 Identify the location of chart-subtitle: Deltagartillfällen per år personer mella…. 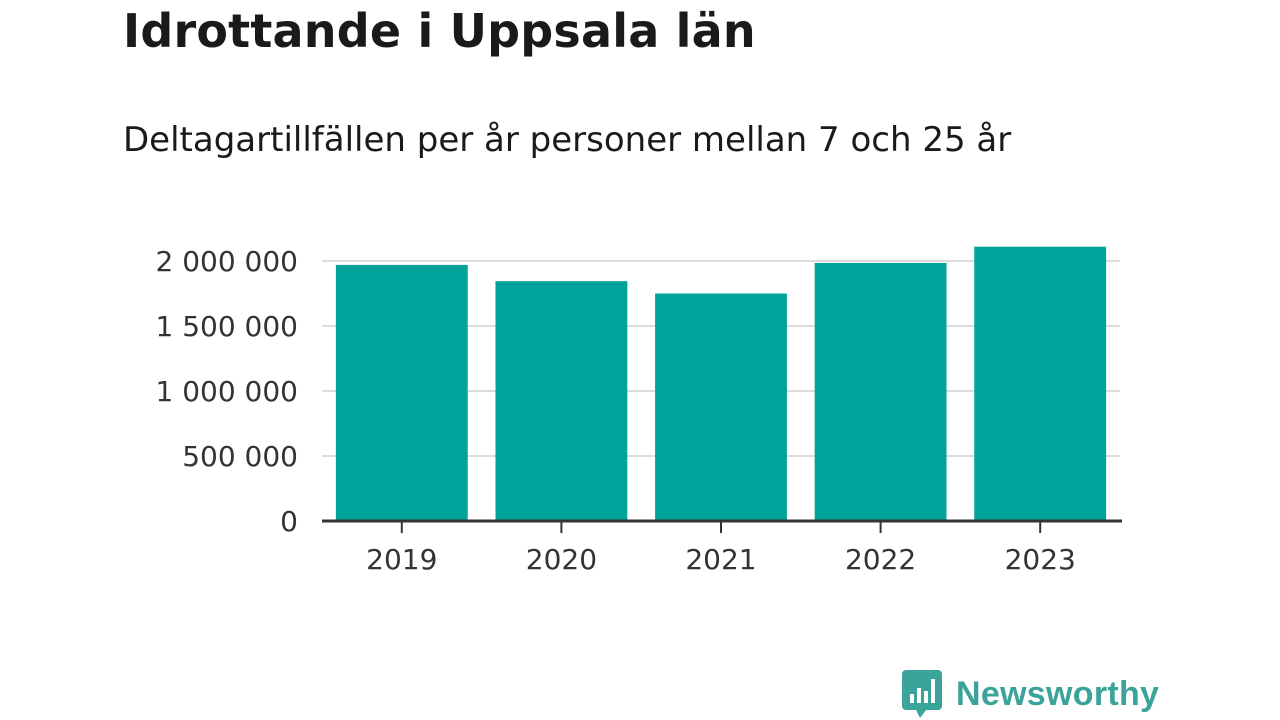
(567, 140).